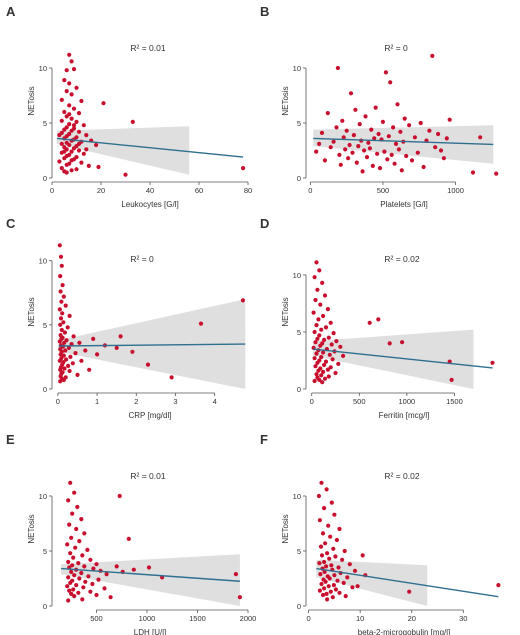 The height and width of the screenshot is (635, 520). Describe the element at coordinates (404, 204) in the screenshot. I see `x-axis-title-b: Platelets [G/l]` at that location.